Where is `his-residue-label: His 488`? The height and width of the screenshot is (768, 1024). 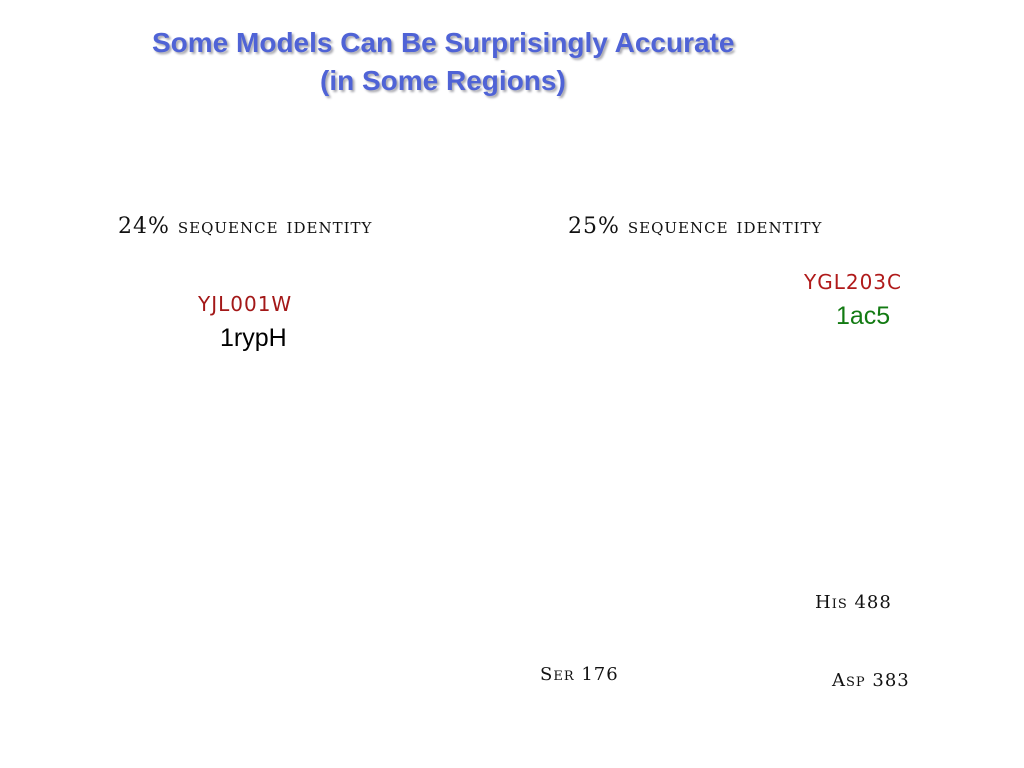 his-residue-label: His 488 is located at coordinates (853, 602).